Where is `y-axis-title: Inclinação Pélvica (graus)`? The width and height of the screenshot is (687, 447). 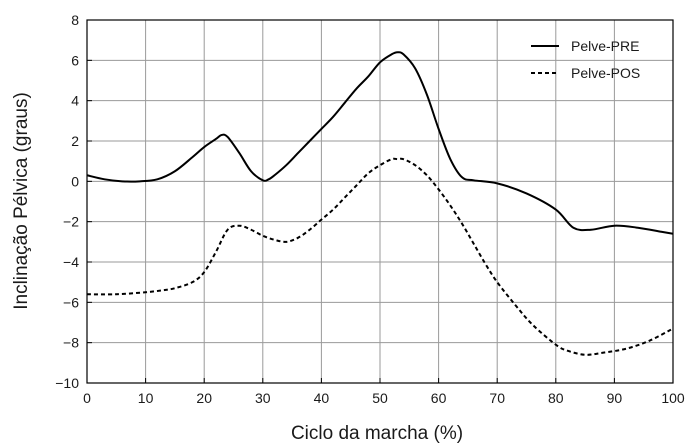
y-axis-title: Inclinação Pélvica (graus) is located at coordinates (21, 201).